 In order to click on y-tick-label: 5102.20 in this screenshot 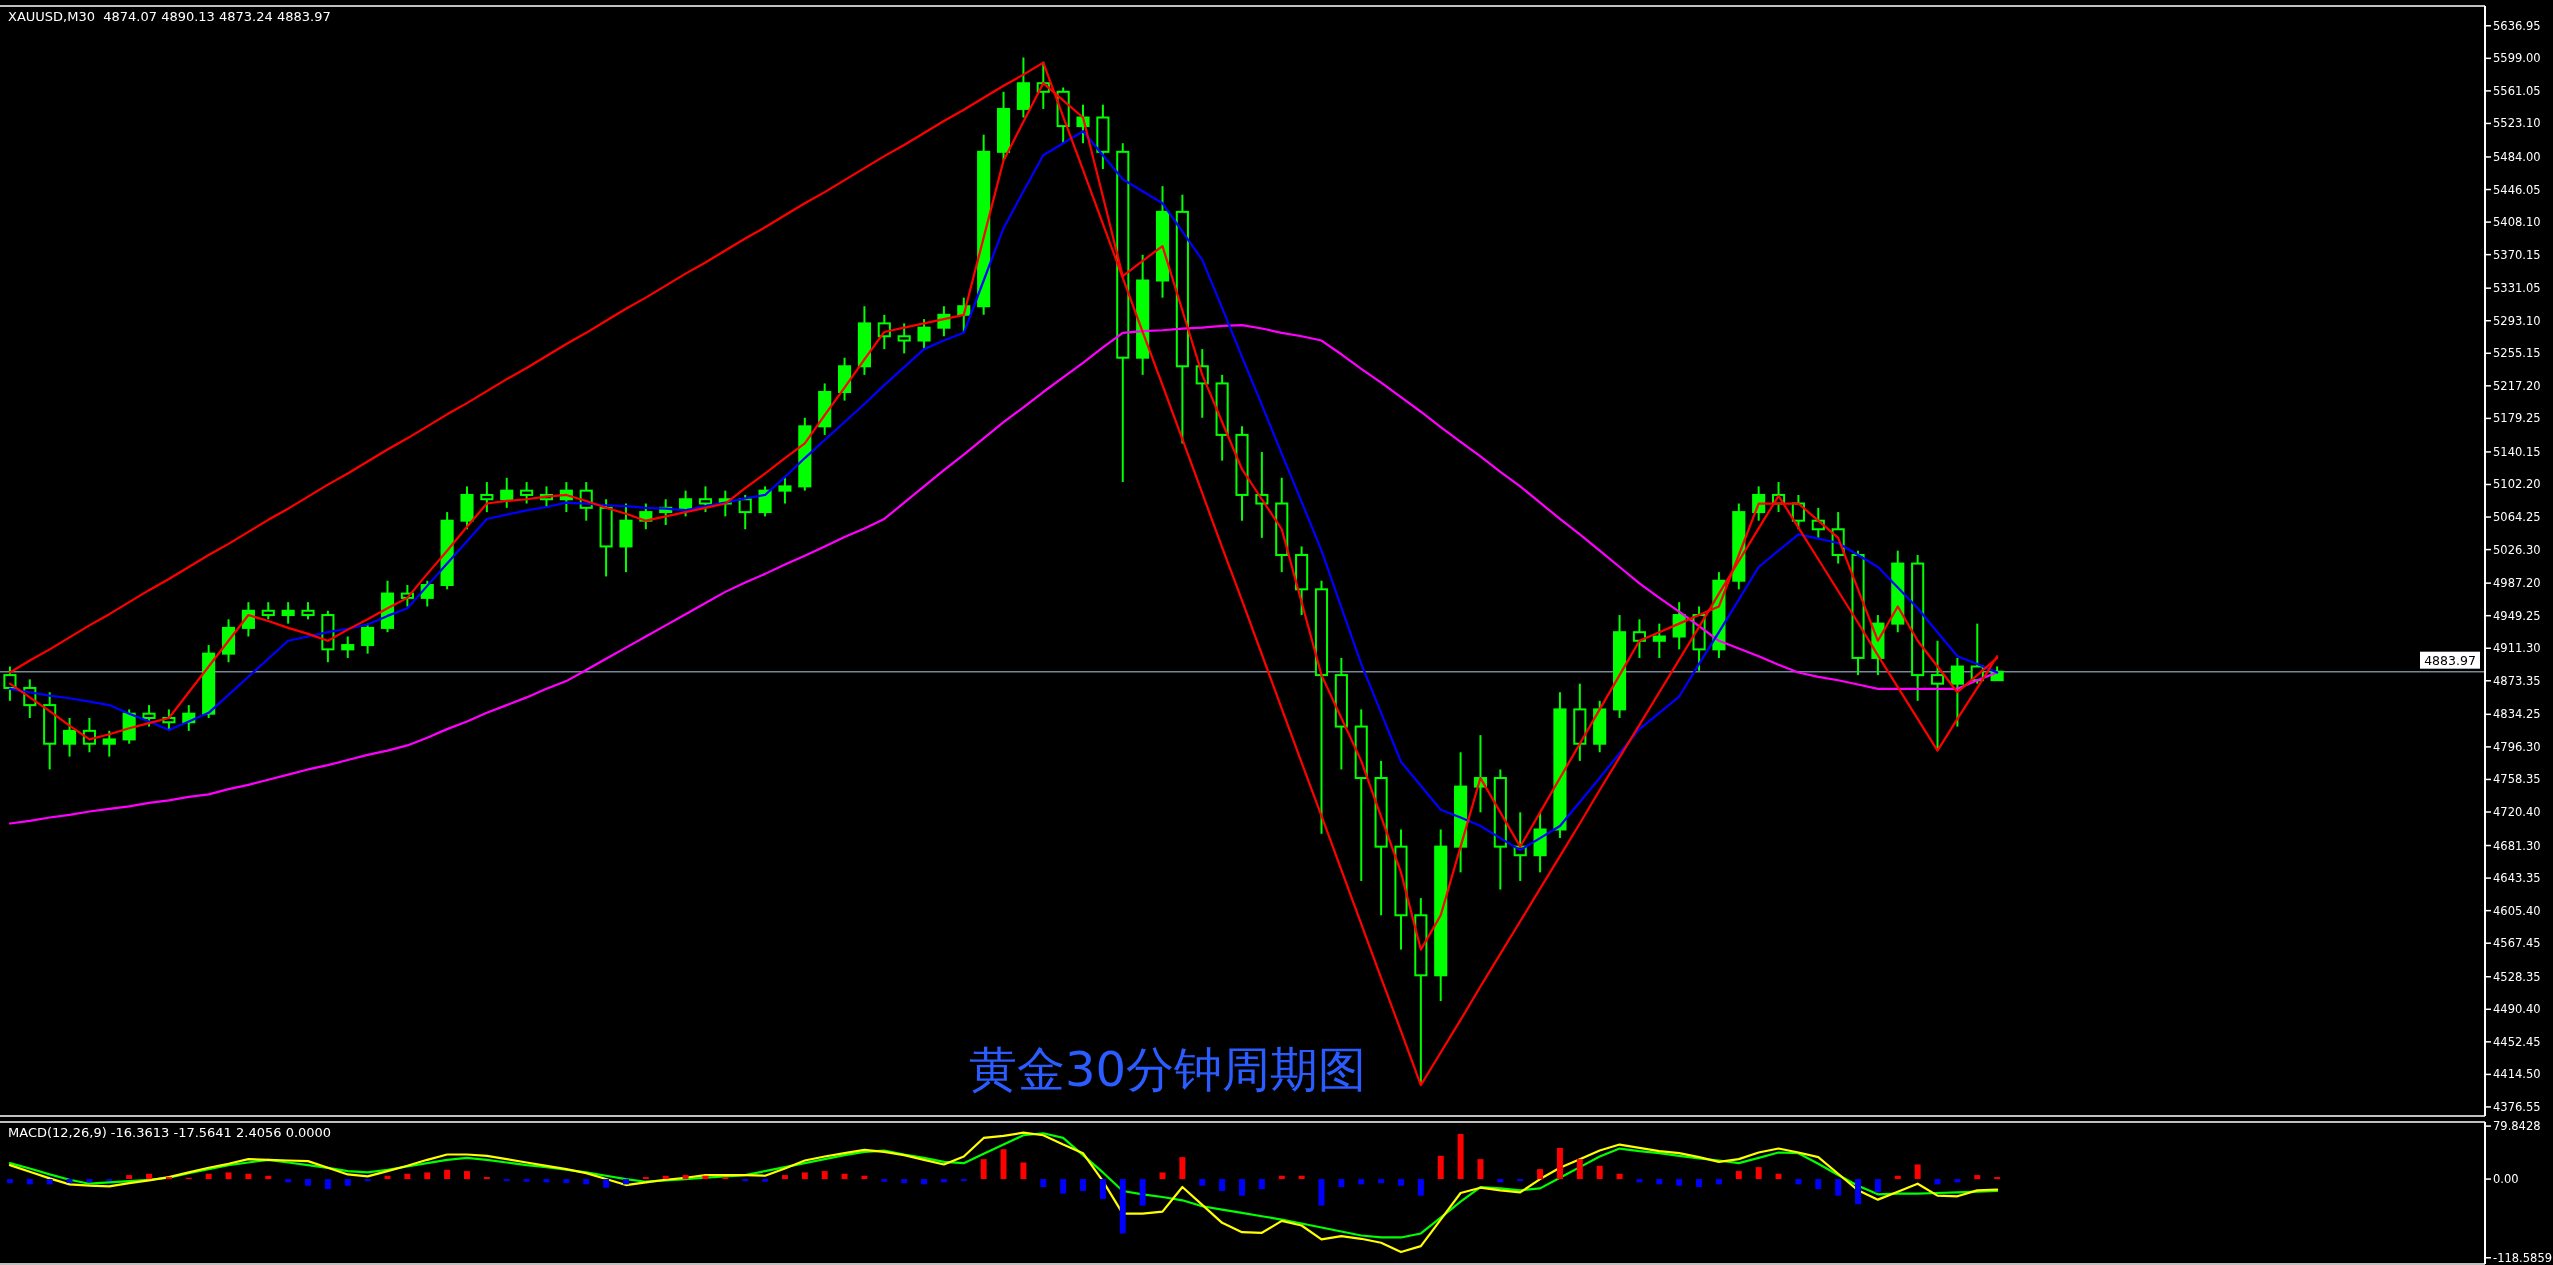, I will do `click(2517, 484)`.